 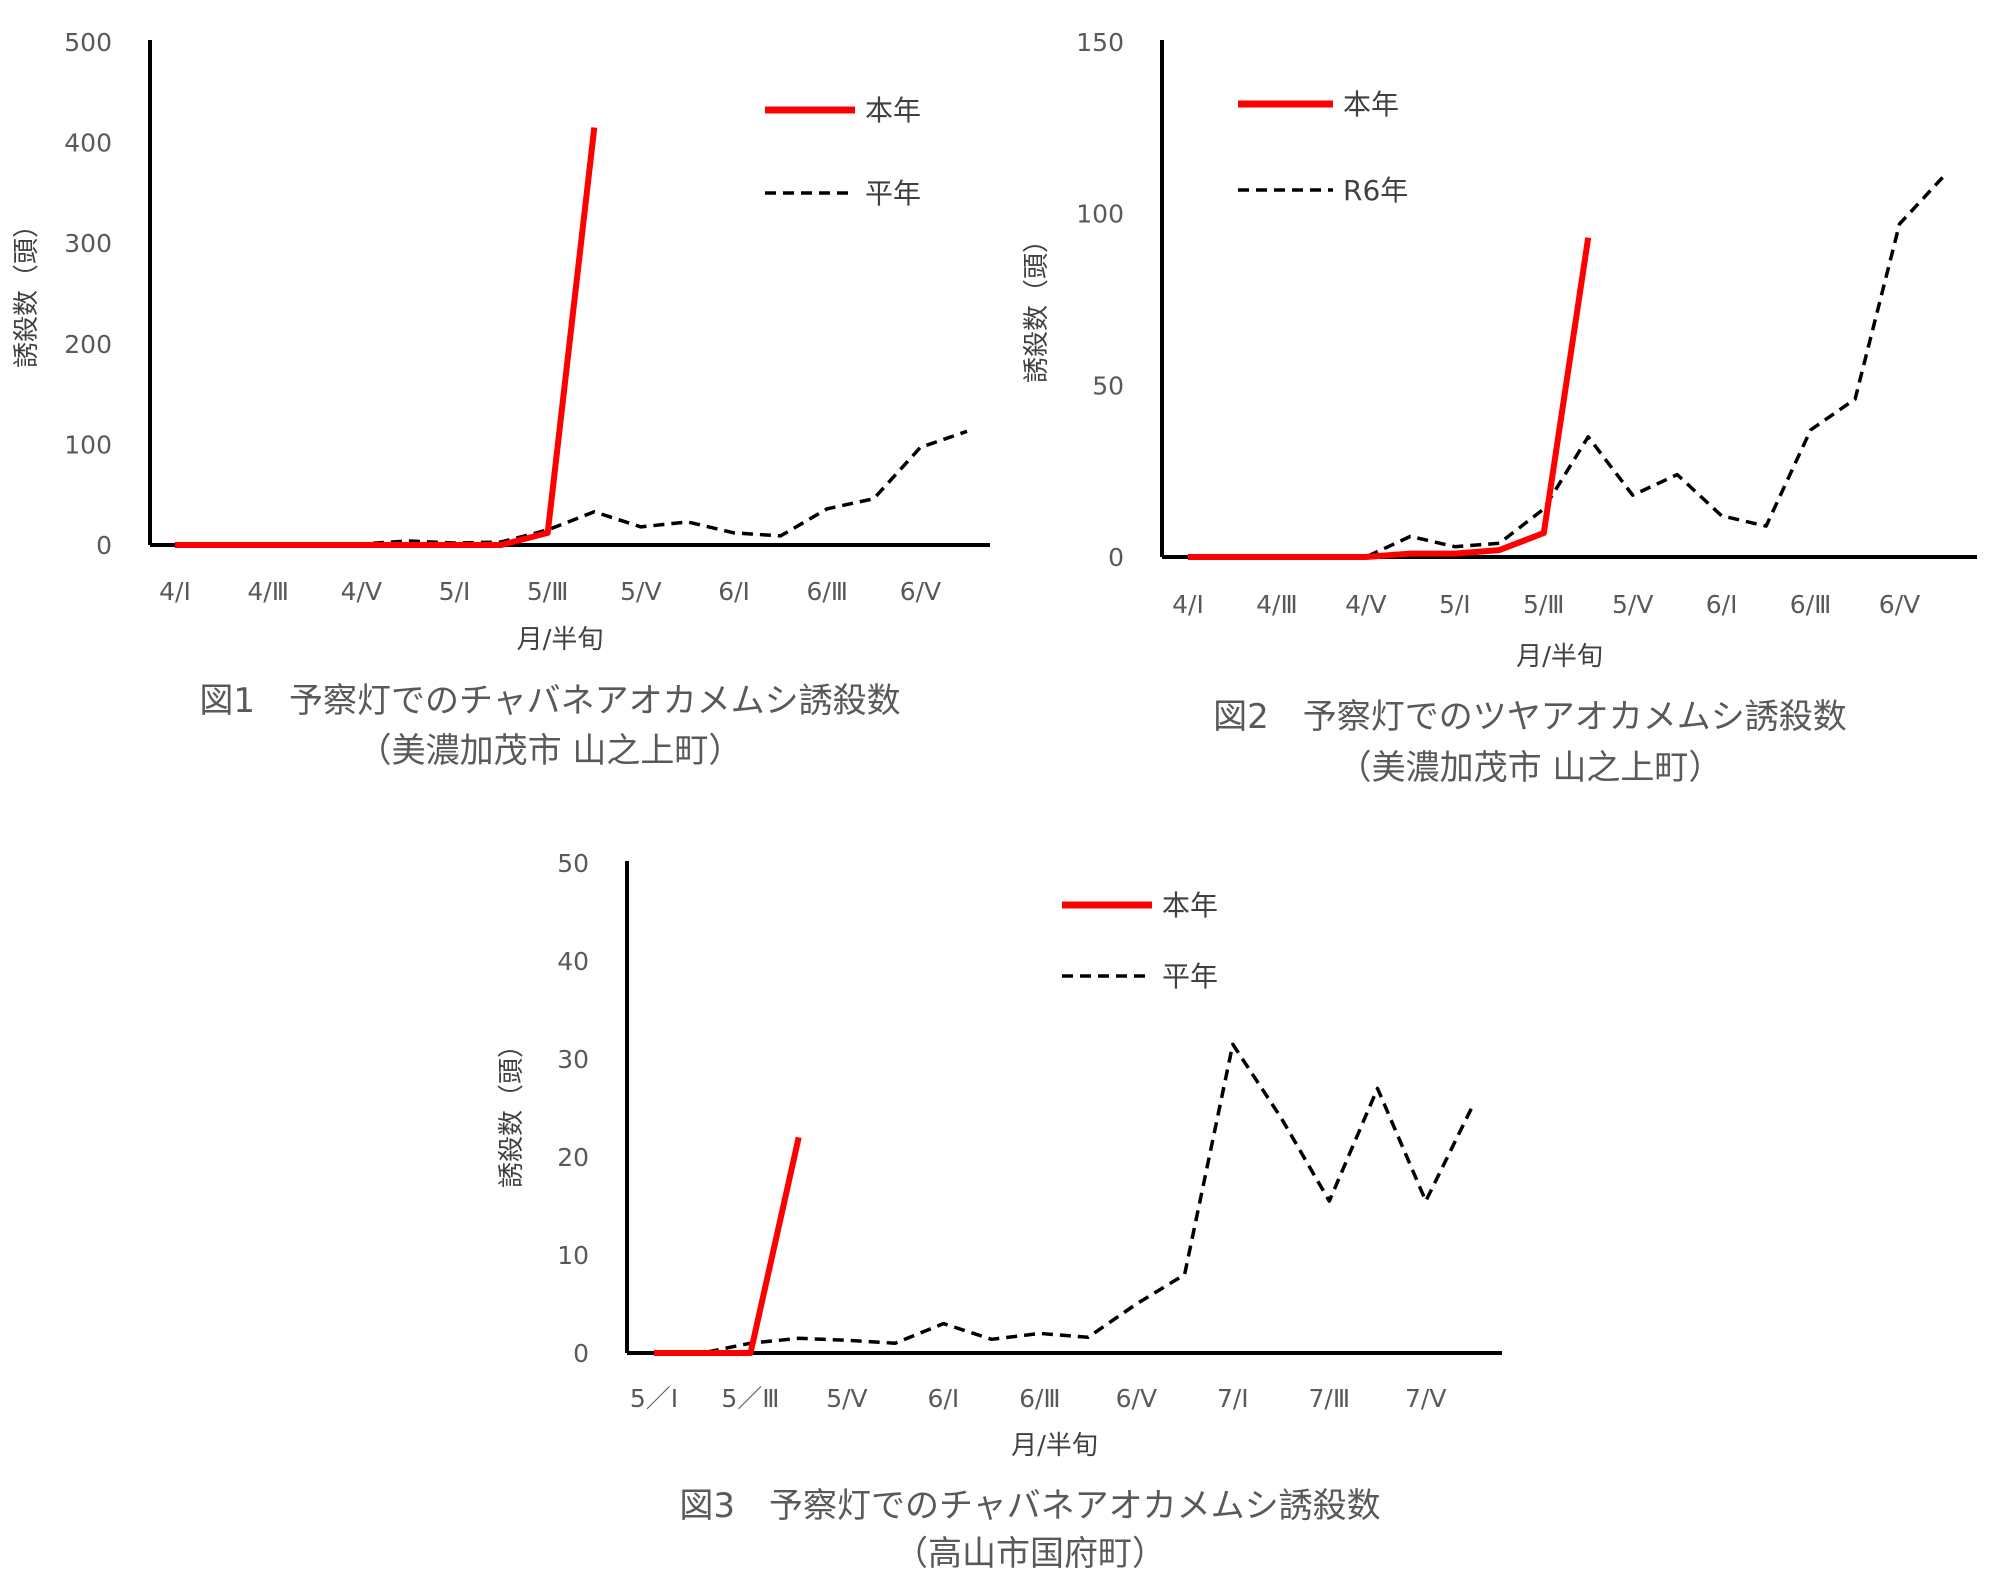 What do you see at coordinates (548, 591) in the screenshot?
I see `chart-1-x-tick-label: 5/Ⅲ` at bounding box center [548, 591].